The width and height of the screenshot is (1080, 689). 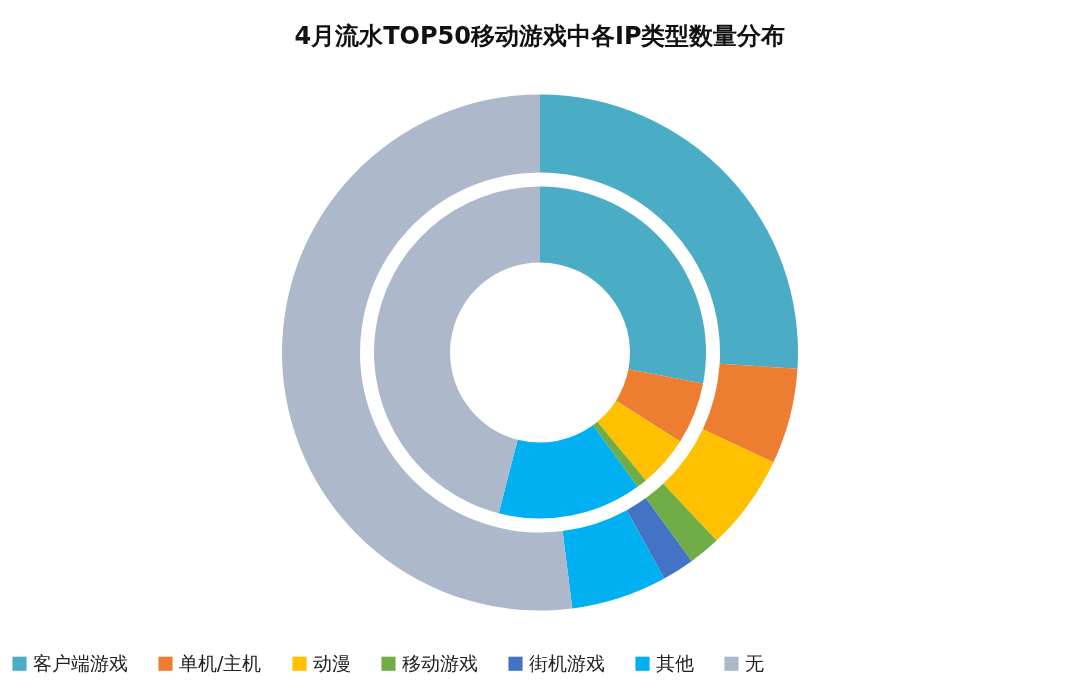 What do you see at coordinates (332, 662) in the screenshot?
I see `legend-label: 动漫` at bounding box center [332, 662].